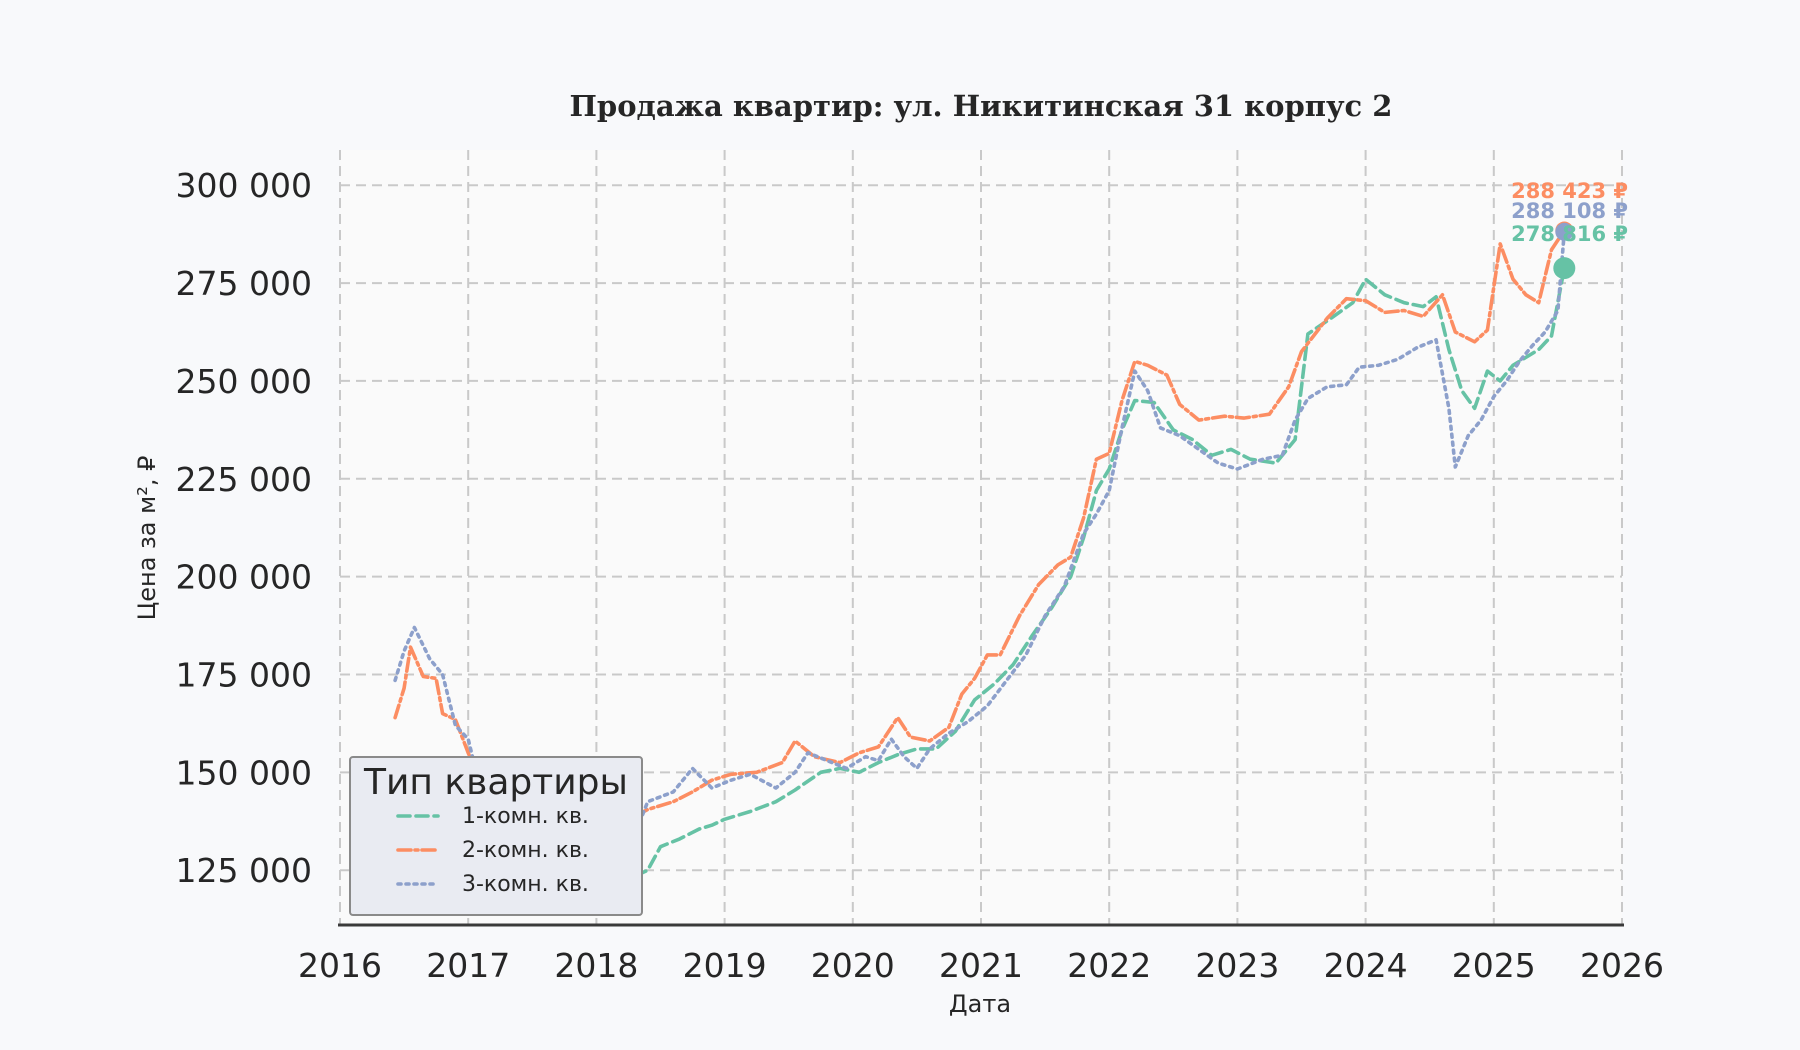  What do you see at coordinates (1366, 965) in the screenshot?
I see `x-tick-label: 2024` at bounding box center [1366, 965].